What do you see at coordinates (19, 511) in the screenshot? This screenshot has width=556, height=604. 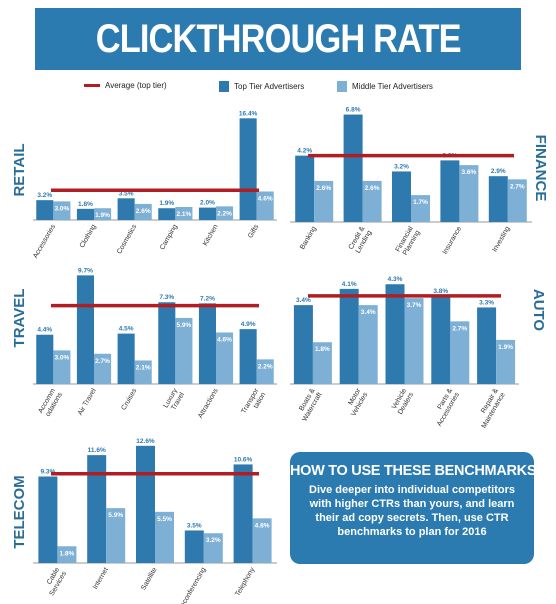 I see `telecom-section-label: TELECOM` at bounding box center [19, 511].